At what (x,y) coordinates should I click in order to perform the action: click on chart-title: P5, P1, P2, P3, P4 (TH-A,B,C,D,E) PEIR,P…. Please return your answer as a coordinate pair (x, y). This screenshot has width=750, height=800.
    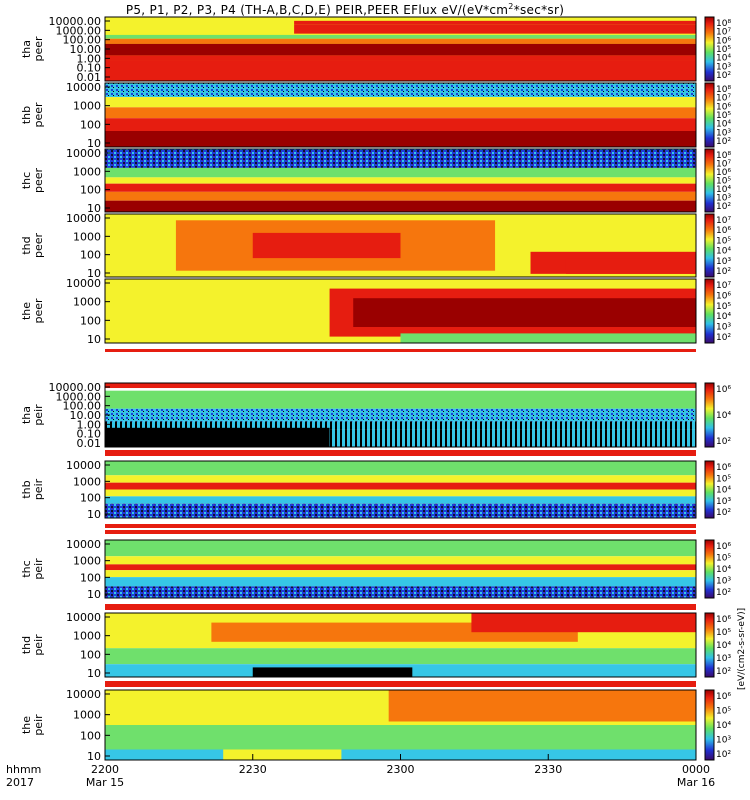
    Looking at the image, I should click on (345, 9).